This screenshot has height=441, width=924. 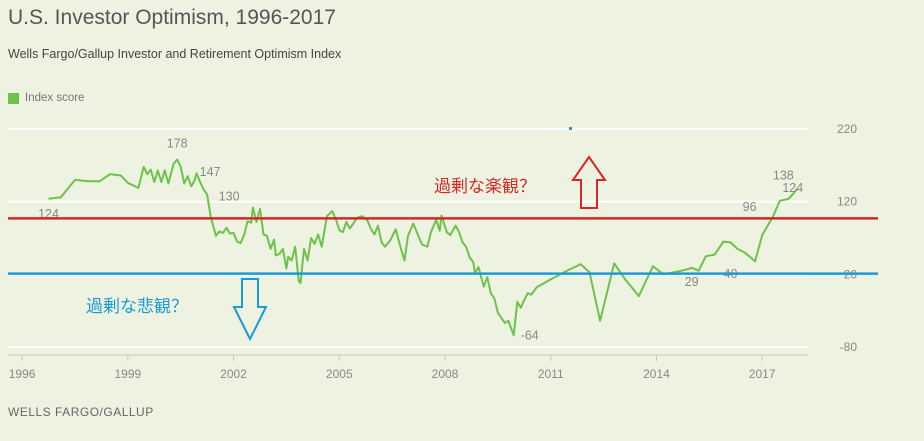 What do you see at coordinates (408, 367) in the screenshot?
I see `x-axis: 1996 1999 2002 2005 2008 2011 2014 2017` at bounding box center [408, 367].